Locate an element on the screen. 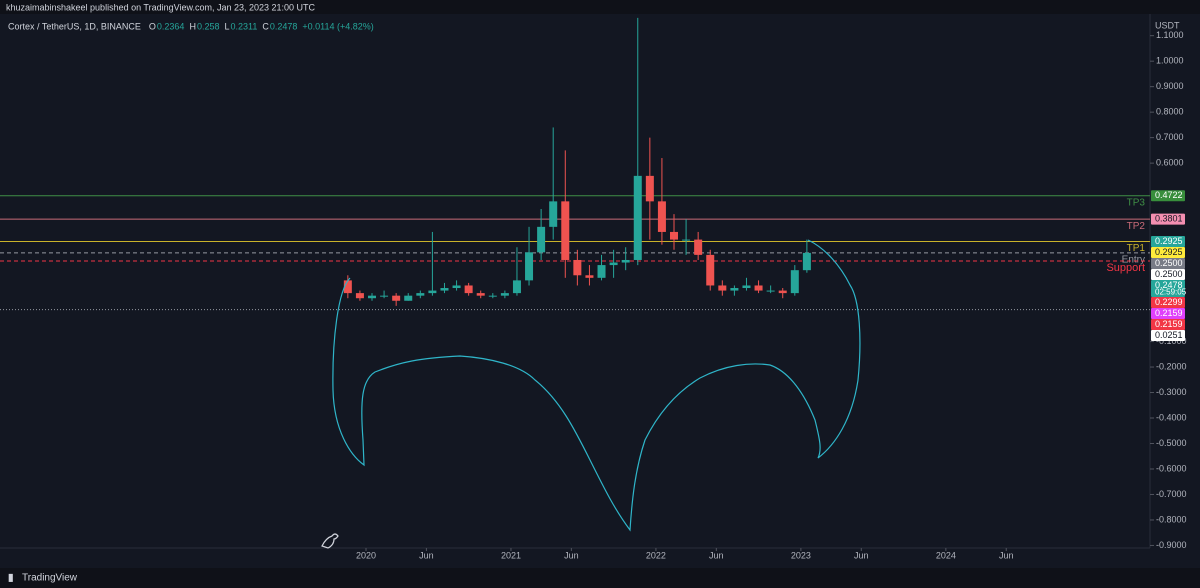 The height and width of the screenshot is (588, 1200). level-label: TP3 is located at coordinates (1136, 202).